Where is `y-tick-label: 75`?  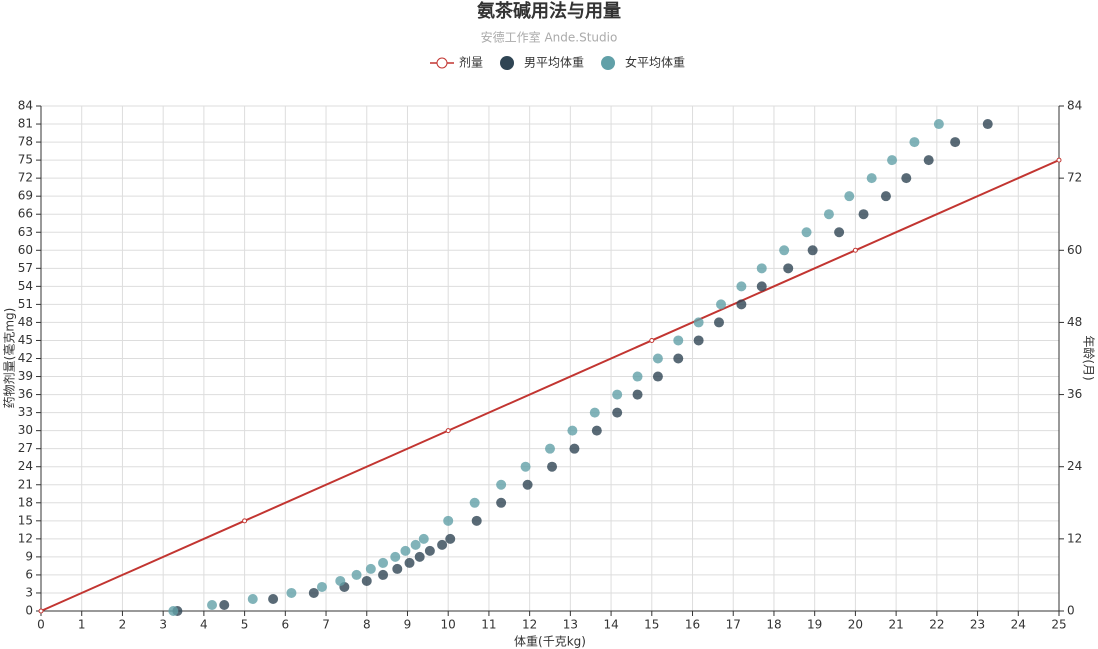 y-tick-label: 75 is located at coordinates (25, 160).